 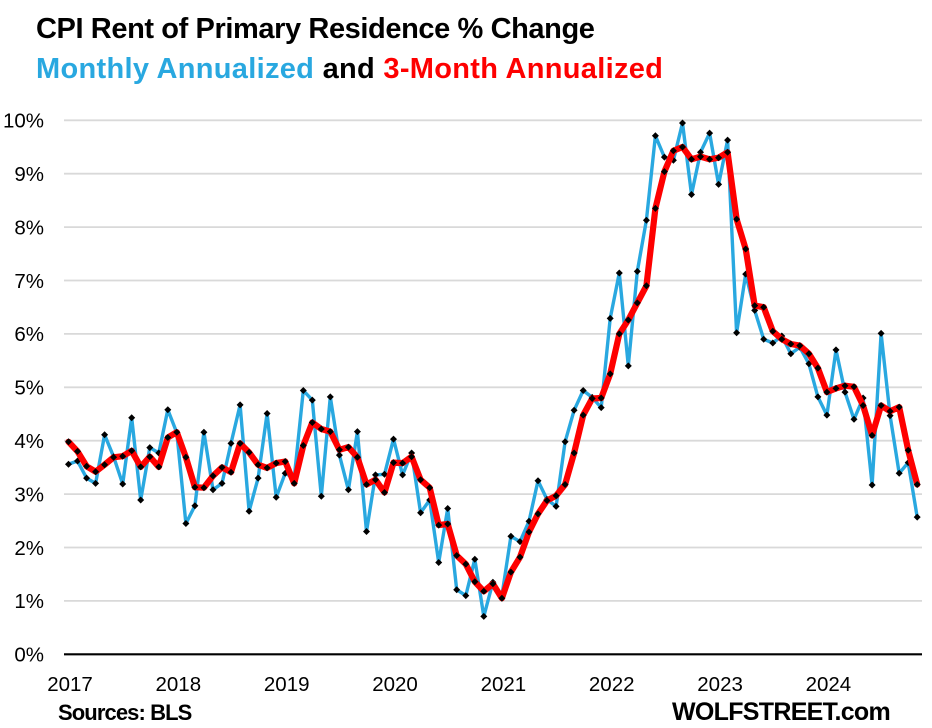 What do you see at coordinates (287, 684) in the screenshot?
I see `svg-text: 2019` at bounding box center [287, 684].